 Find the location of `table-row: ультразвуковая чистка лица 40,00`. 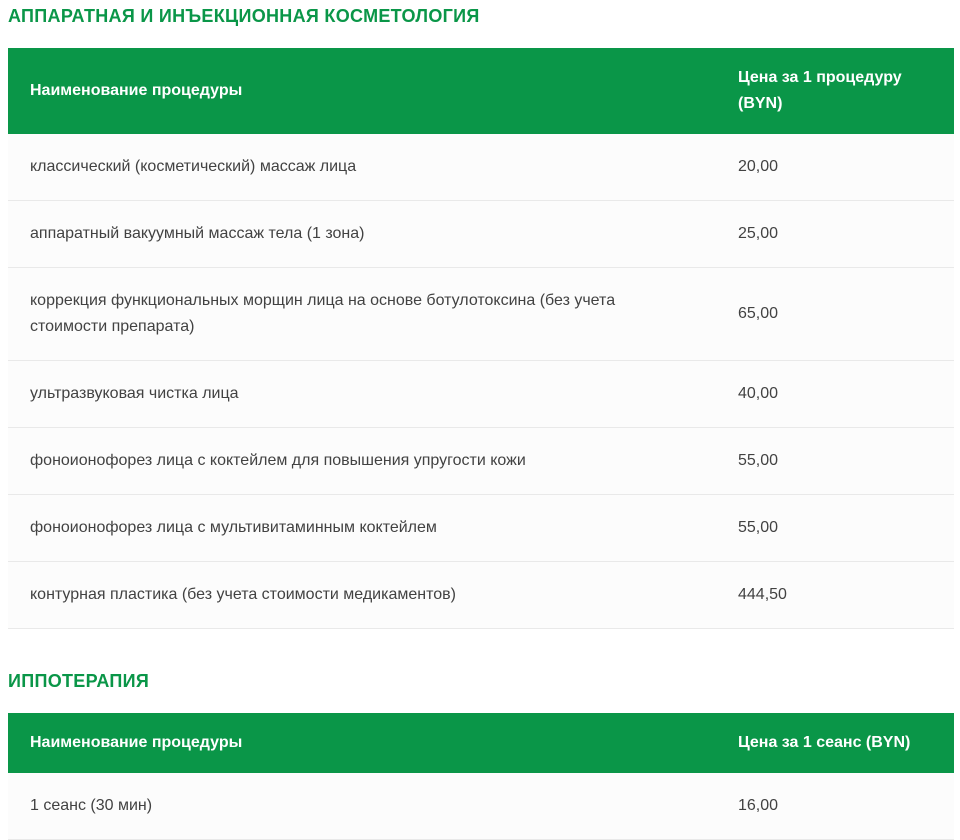

table-row: ультразвуковая чистка лица 40,00 is located at coordinates (481, 394).